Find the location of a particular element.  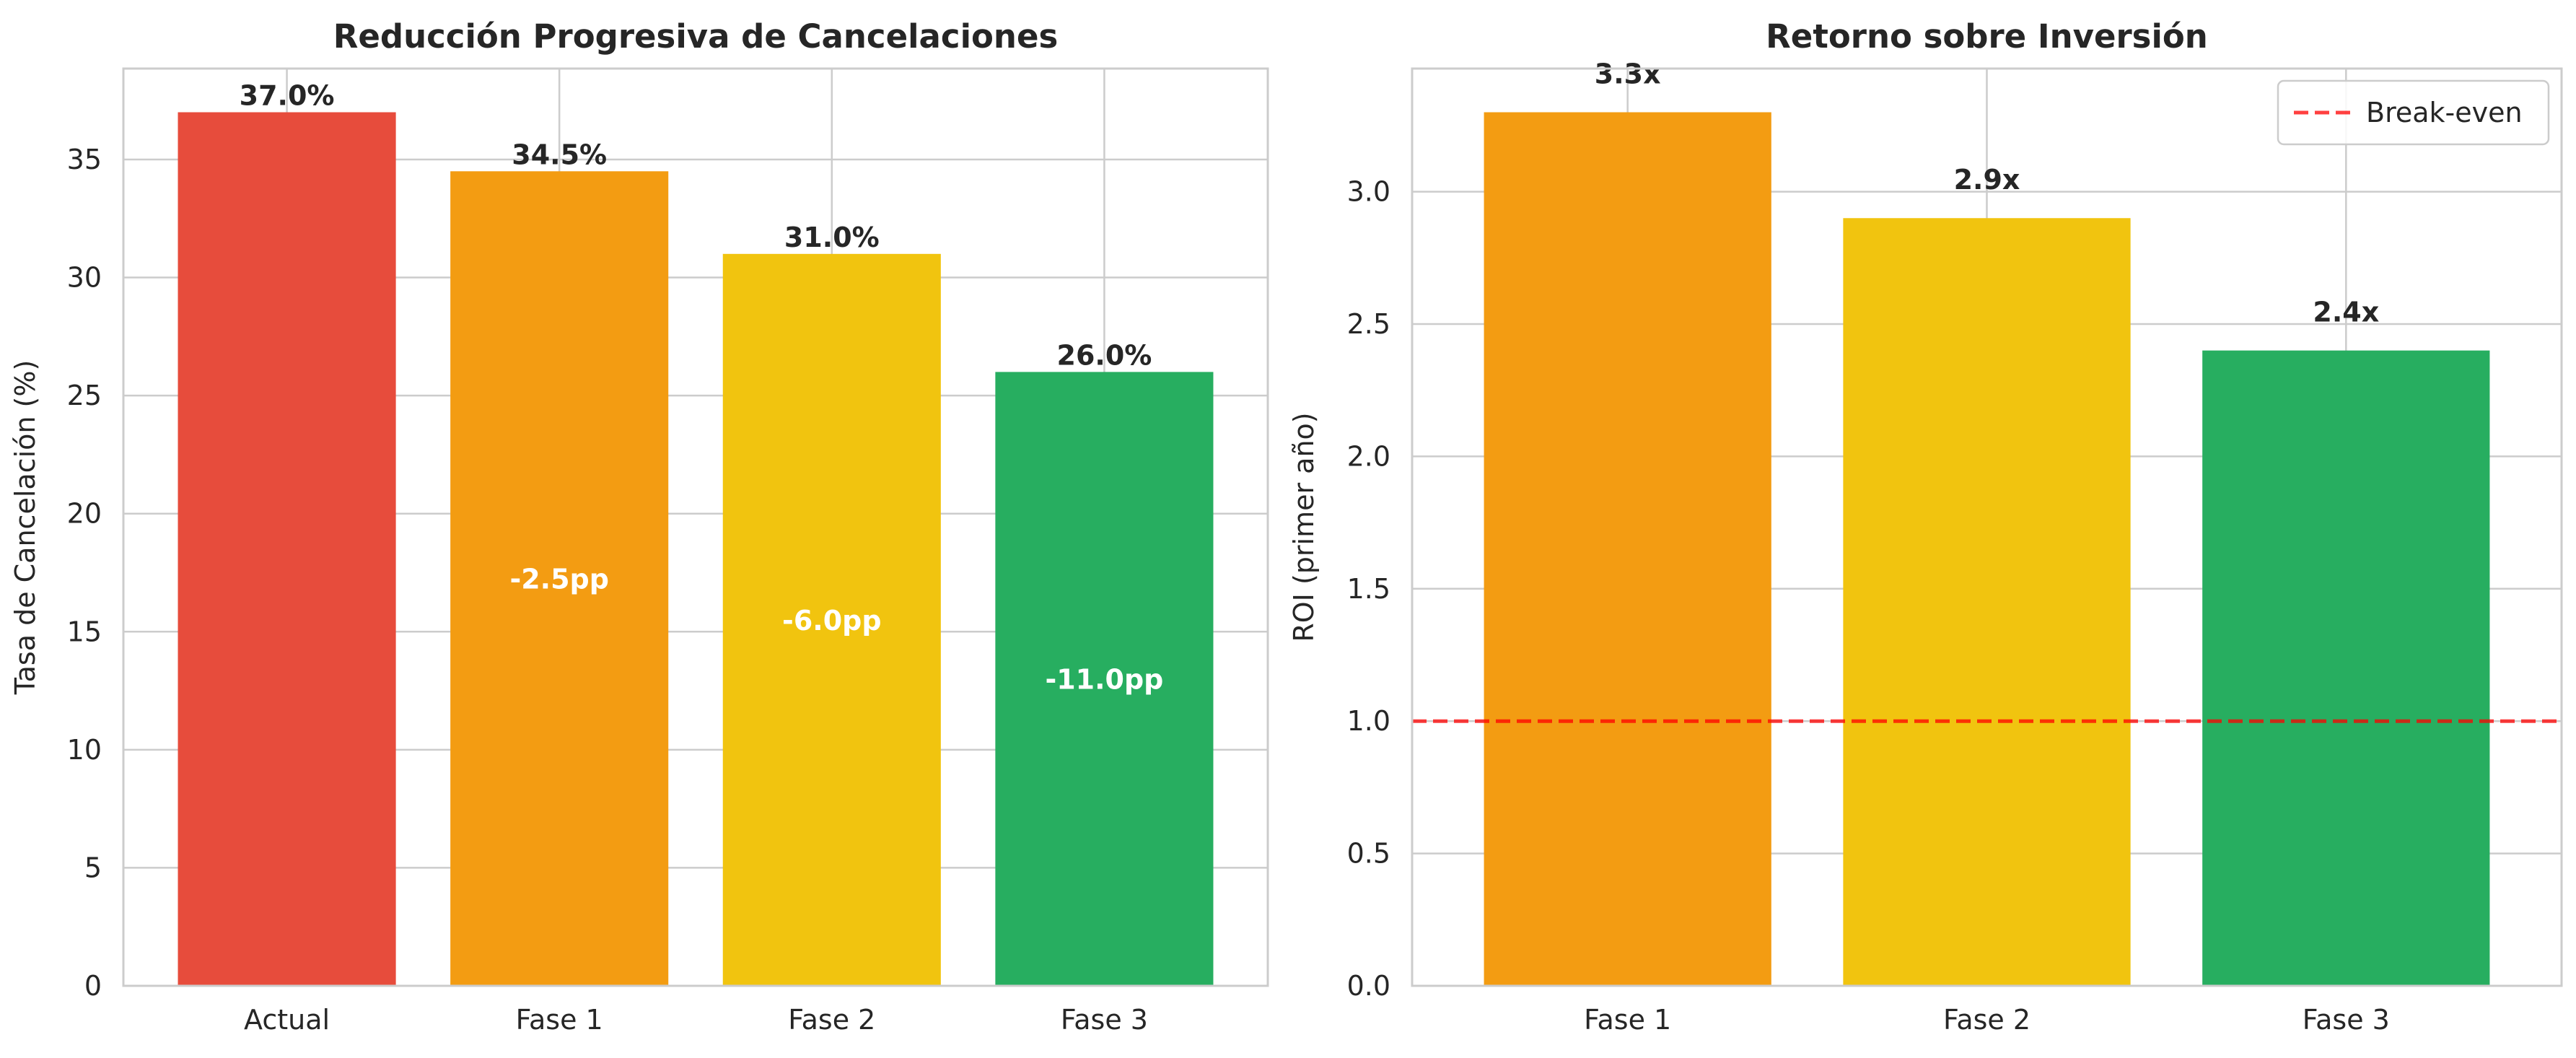

legend-label: Break-even is located at coordinates (2444, 112).